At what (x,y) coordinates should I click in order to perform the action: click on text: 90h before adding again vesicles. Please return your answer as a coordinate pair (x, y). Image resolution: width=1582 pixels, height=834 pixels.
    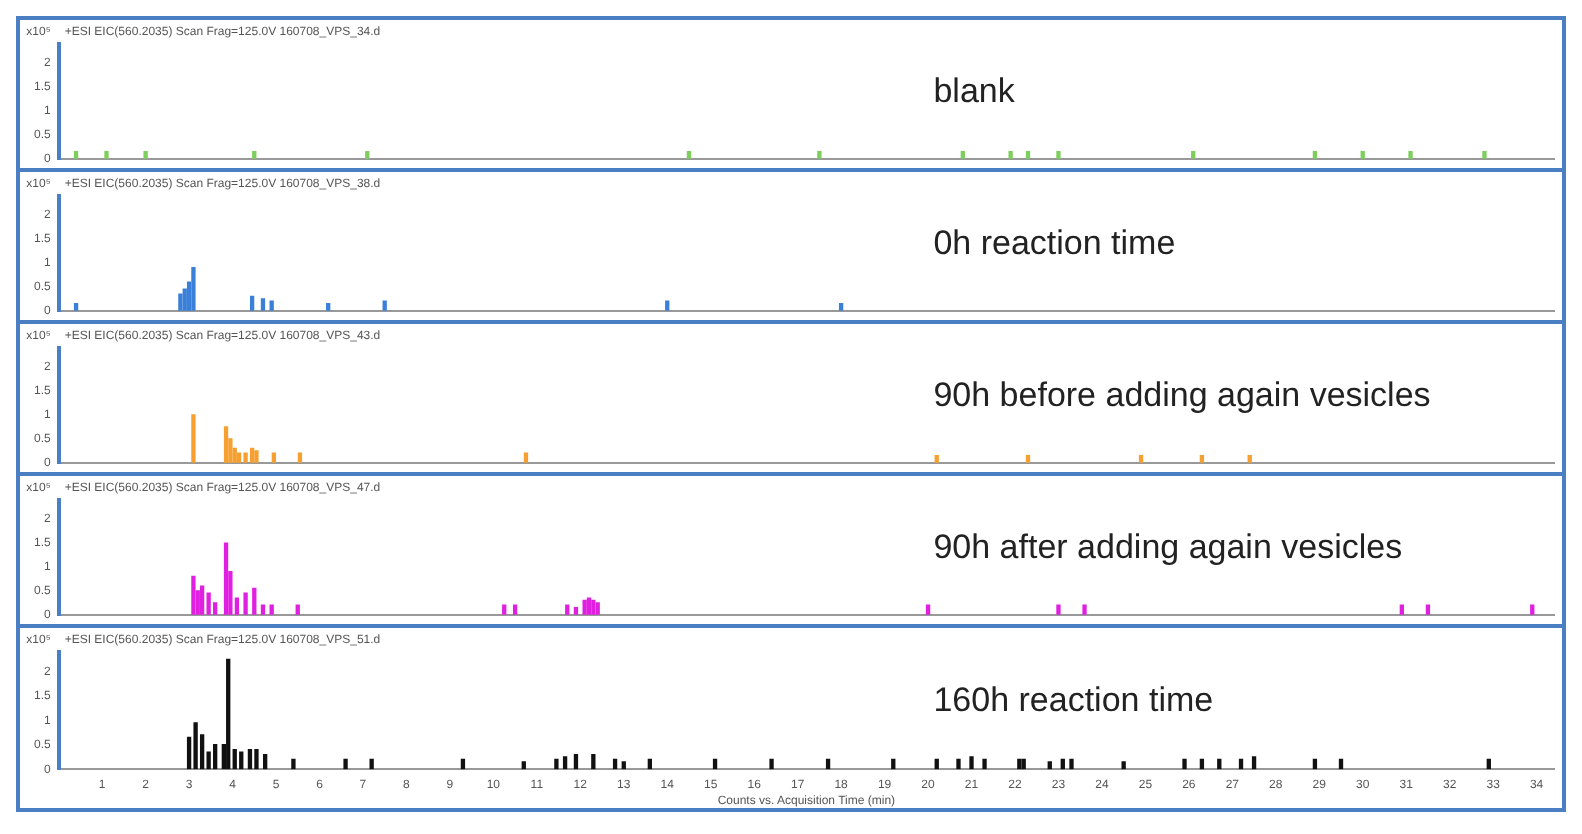
    Looking at the image, I should click on (1182, 394).